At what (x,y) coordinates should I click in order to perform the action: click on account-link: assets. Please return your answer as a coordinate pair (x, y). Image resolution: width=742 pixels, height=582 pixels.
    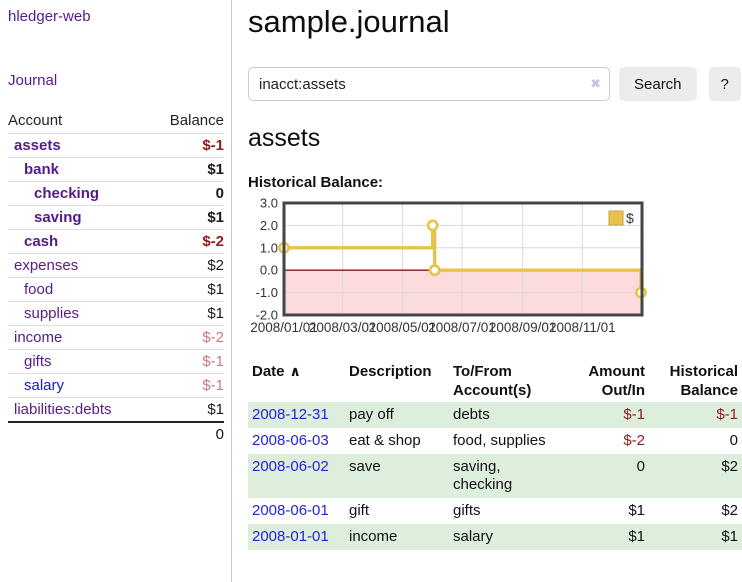
    Looking at the image, I should click on (37, 145).